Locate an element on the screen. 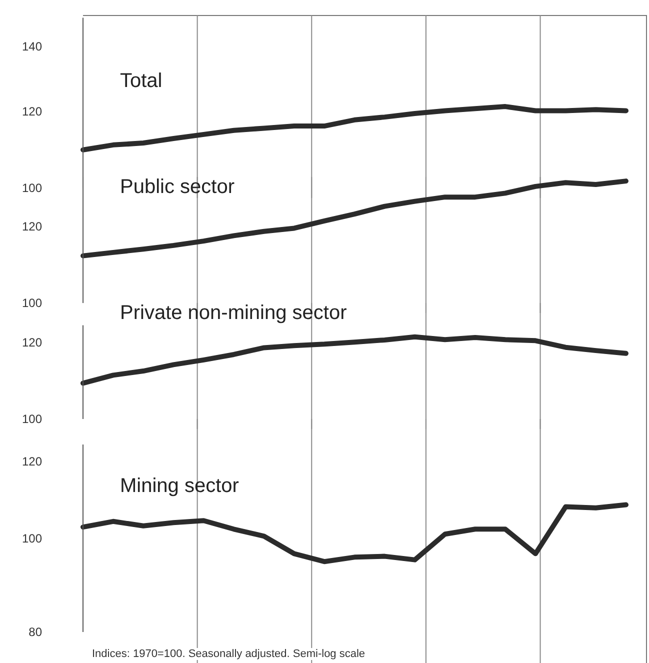 This screenshot has width=649, height=663. chart-title: Private non-mining sector is located at coordinates (233, 313).